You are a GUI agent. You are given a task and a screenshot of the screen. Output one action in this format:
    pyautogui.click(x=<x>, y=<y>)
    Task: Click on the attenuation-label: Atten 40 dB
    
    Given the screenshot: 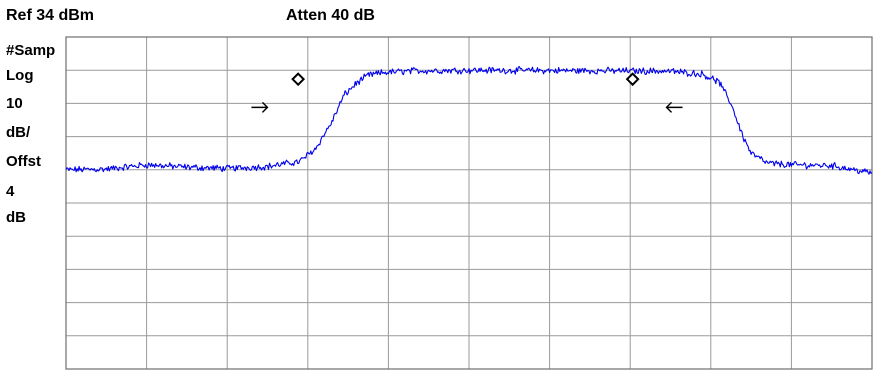 What is the action you would take?
    pyautogui.click(x=330, y=15)
    